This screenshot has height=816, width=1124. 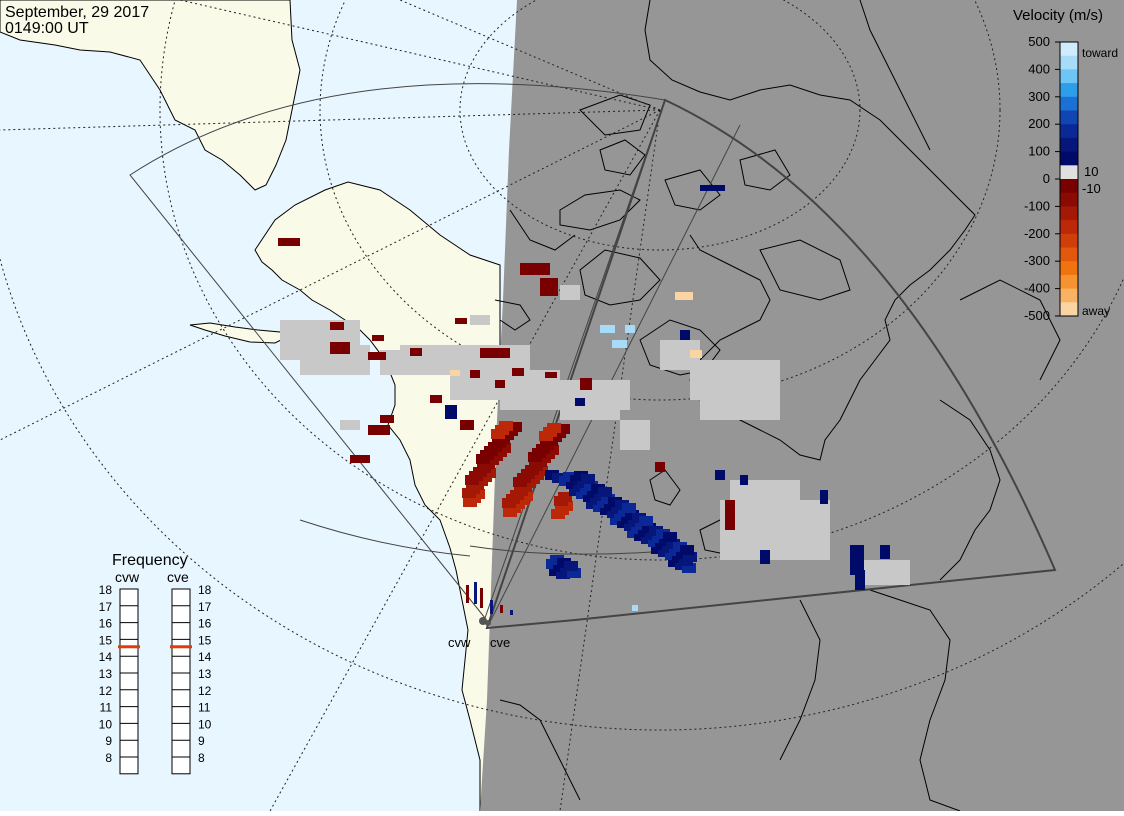 What do you see at coordinates (1037, 205) in the screenshot?
I see `velocity-tick-label: -100` at bounding box center [1037, 205].